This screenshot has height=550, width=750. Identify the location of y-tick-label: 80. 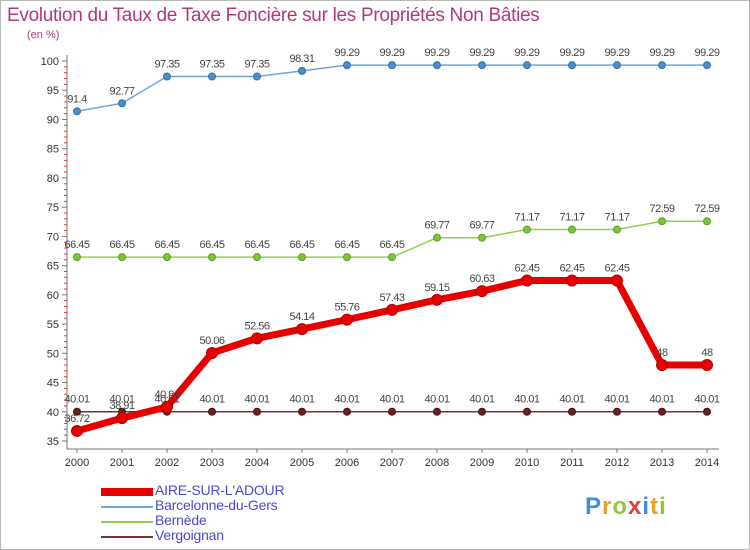
(53, 179).